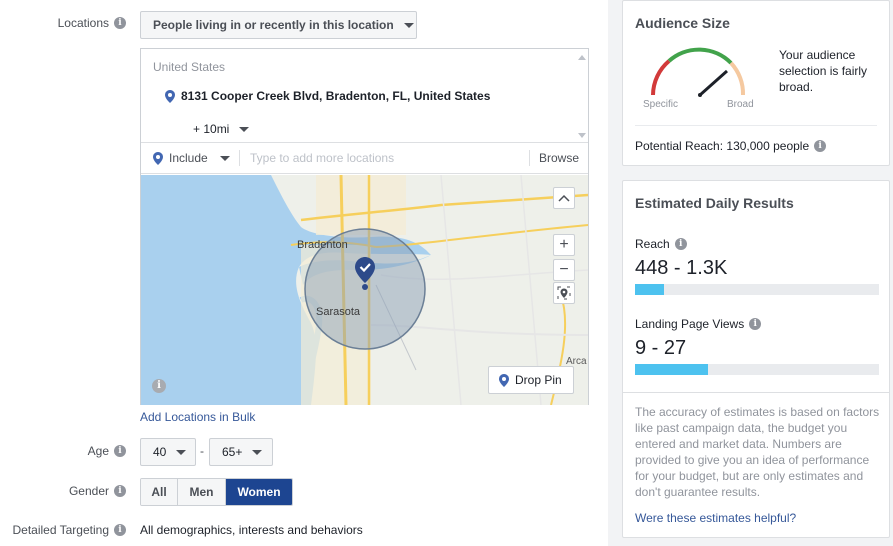 The height and width of the screenshot is (546, 893). I want to click on scroll-down-icon, so click(582, 135).